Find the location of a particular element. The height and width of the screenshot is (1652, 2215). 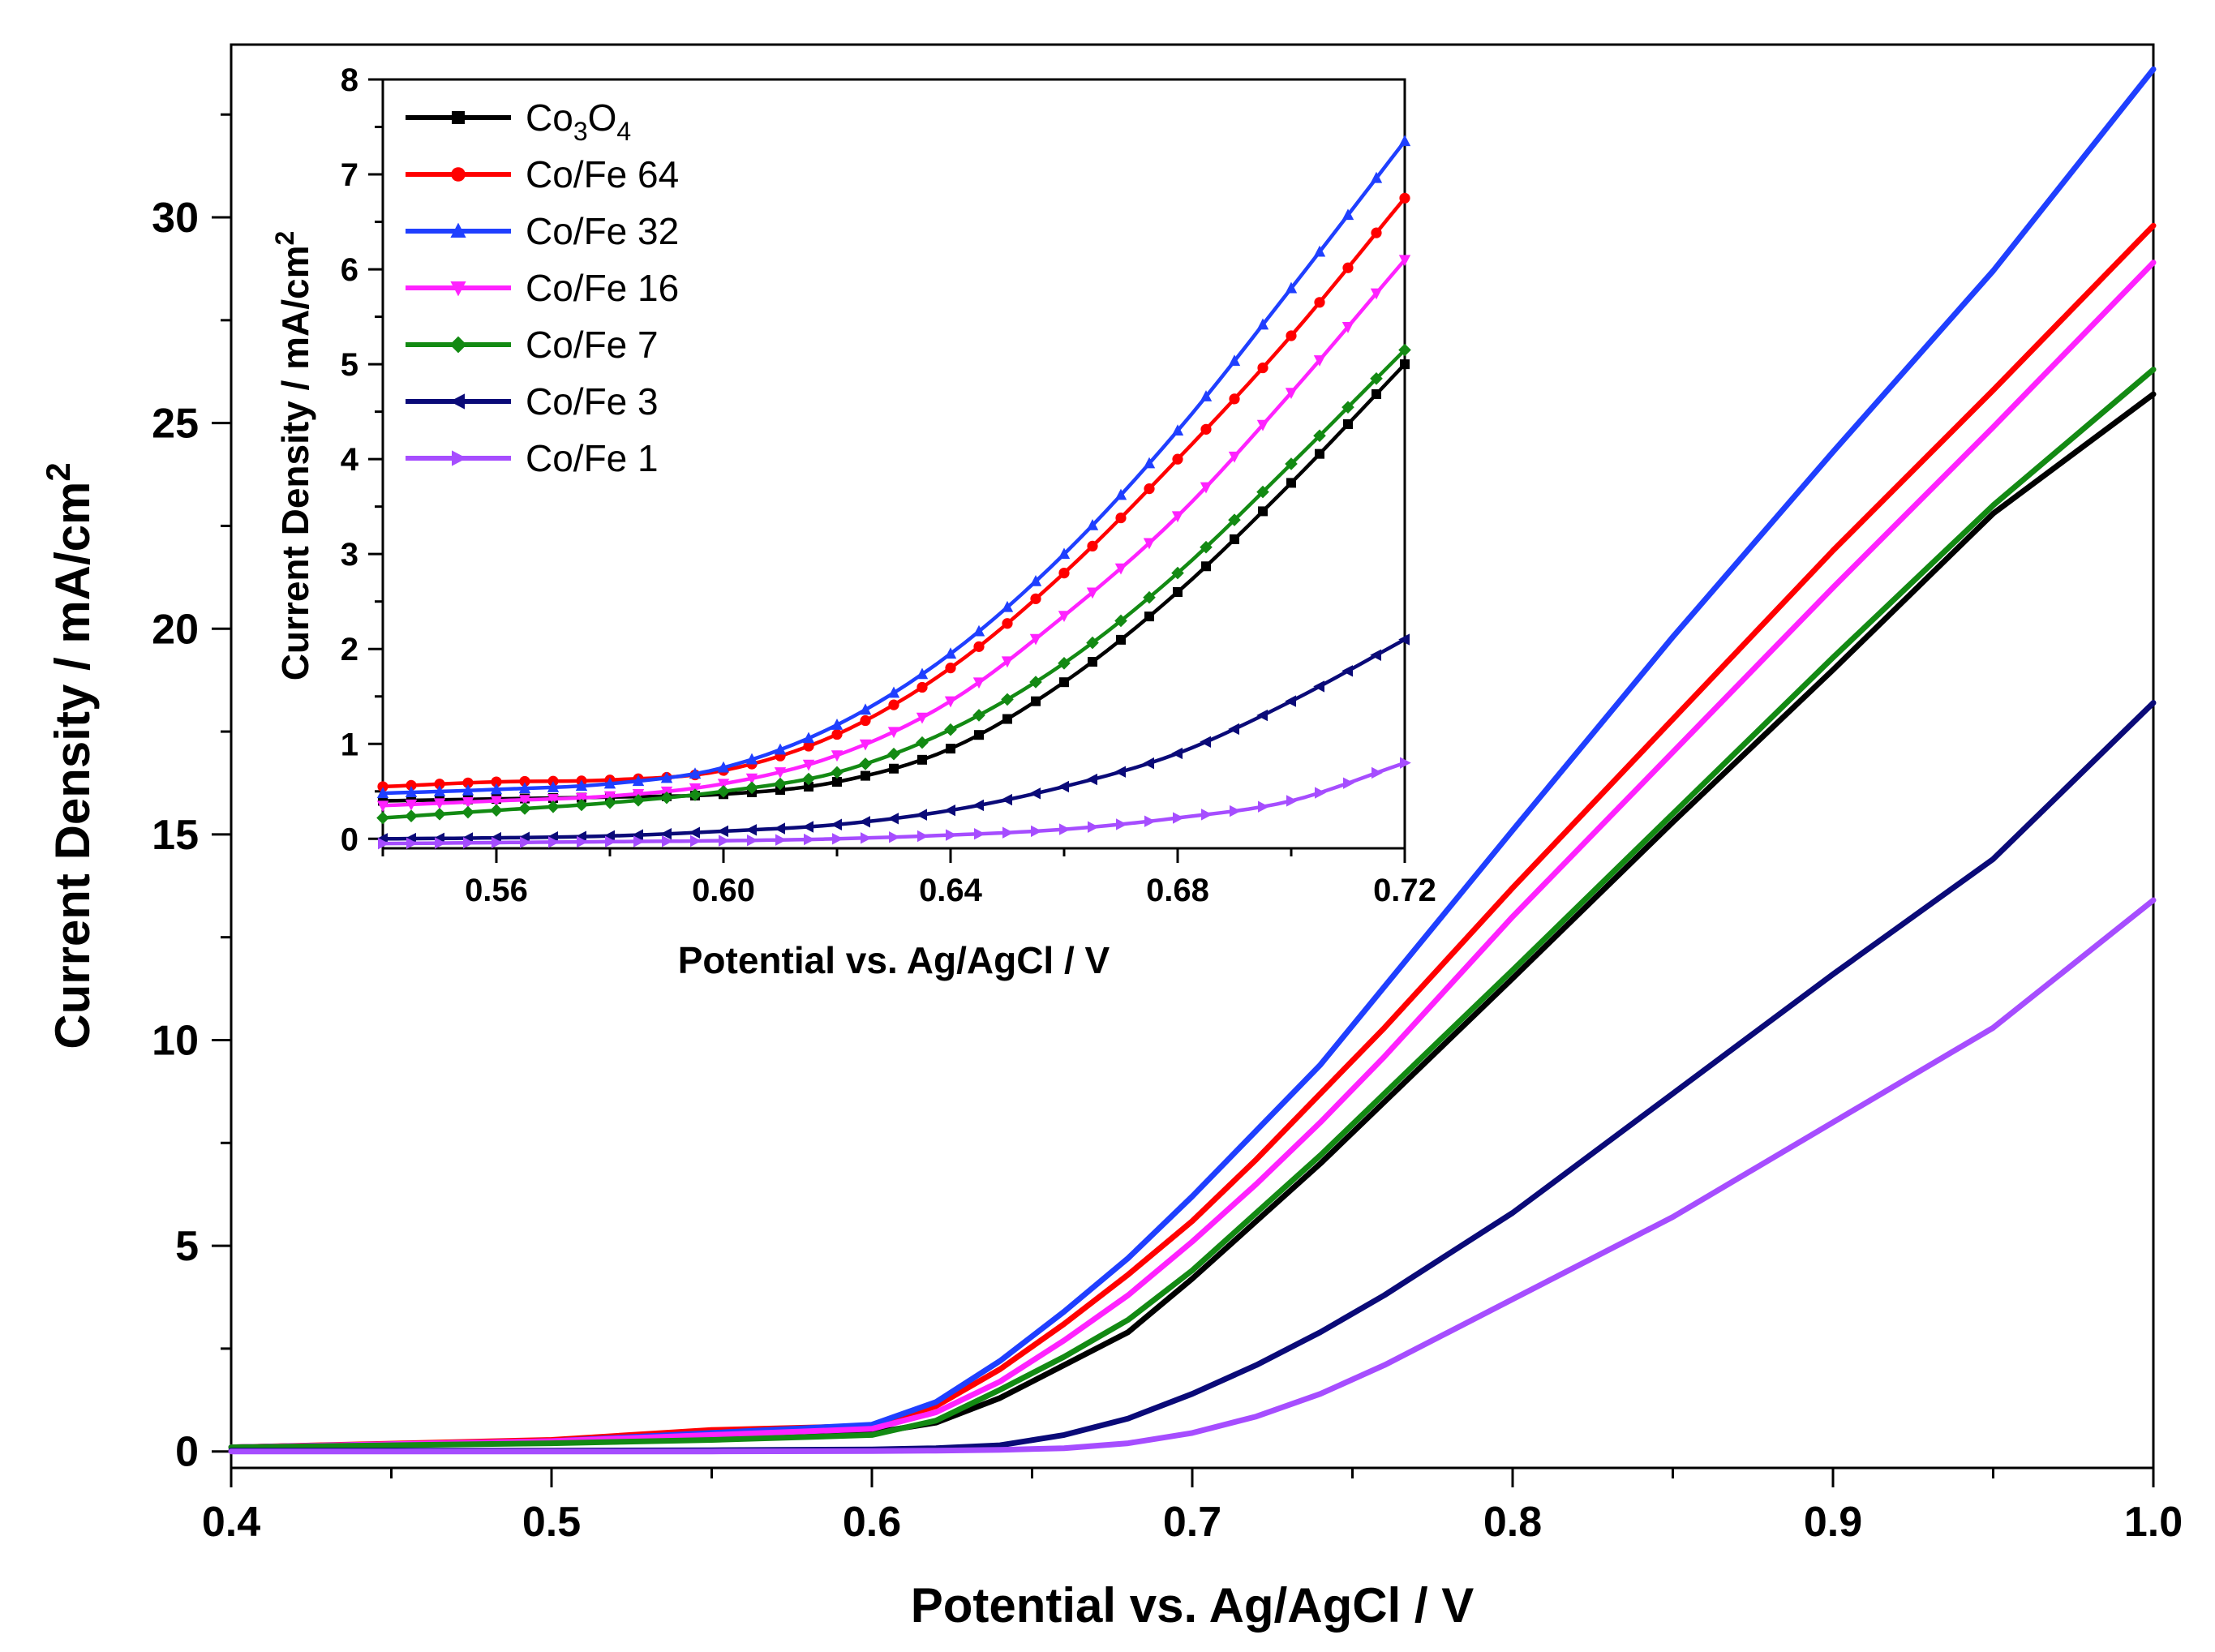

inset-y-tick-label: 1 is located at coordinates (349, 744).